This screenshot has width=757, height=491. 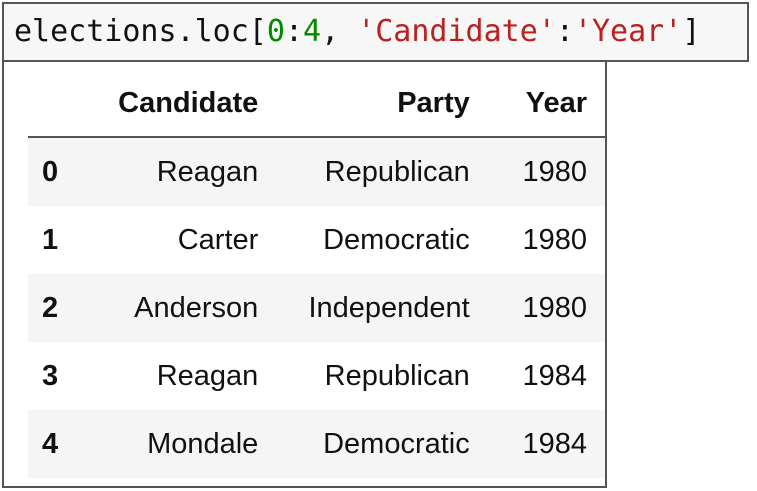 What do you see at coordinates (366, 104) in the screenshot?
I see `column-header-party: Party` at bounding box center [366, 104].